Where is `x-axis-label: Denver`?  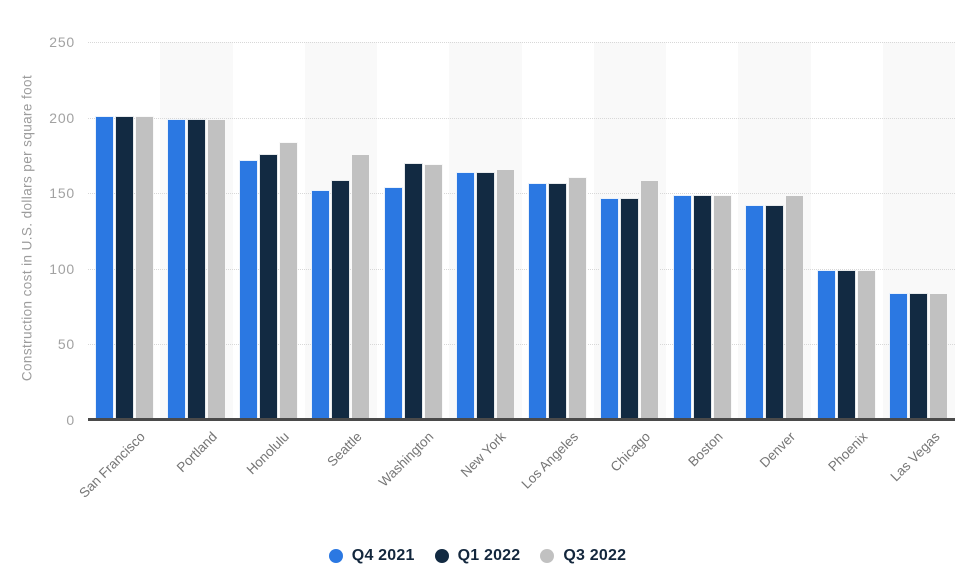
x-axis-label: Denver is located at coordinates (777, 450).